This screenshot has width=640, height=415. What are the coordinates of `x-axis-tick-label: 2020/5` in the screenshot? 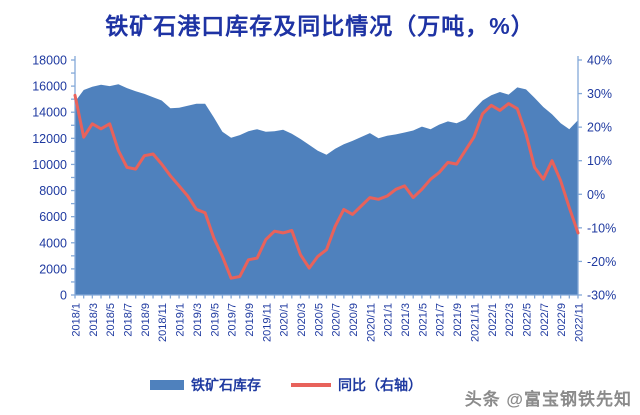 It's located at (319, 320).